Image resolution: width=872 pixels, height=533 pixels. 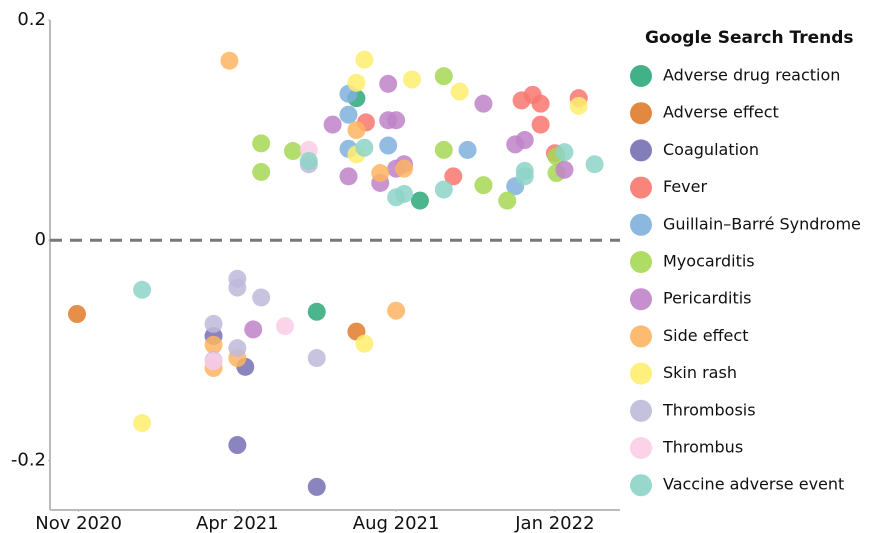 I want to click on legend-label: Fever, so click(x=685, y=186).